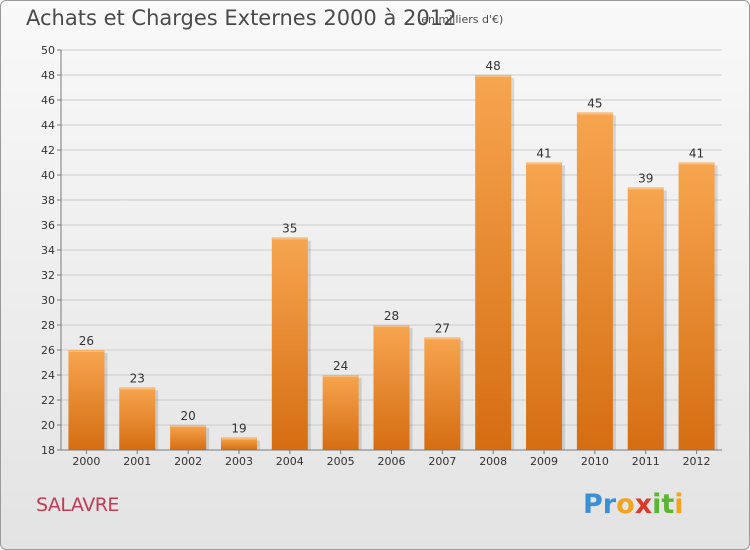  Describe the element at coordinates (391, 316) in the screenshot. I see `data-label: 28` at that location.